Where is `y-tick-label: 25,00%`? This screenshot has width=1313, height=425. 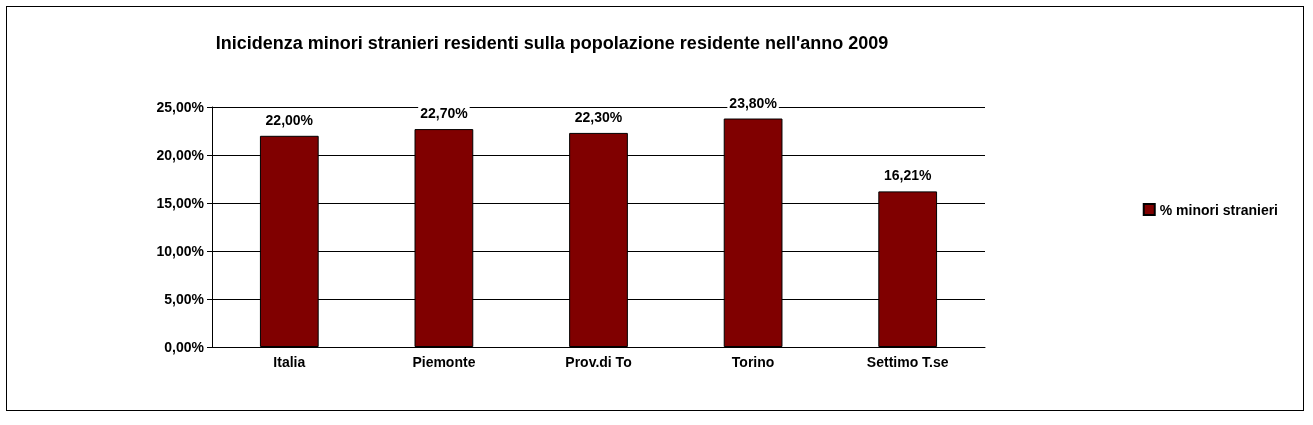
y-tick-label: 25,00% is located at coordinates (180, 107).